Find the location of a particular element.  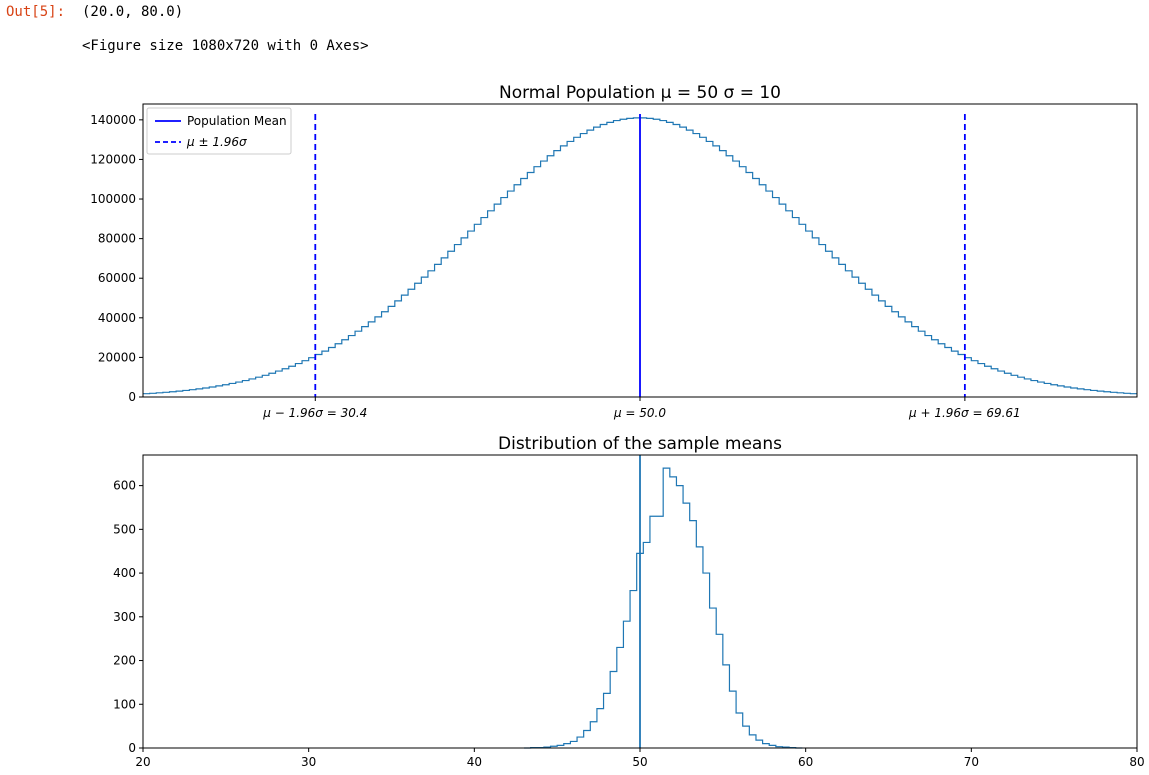

xtick-label: 60 is located at coordinates (805, 762).